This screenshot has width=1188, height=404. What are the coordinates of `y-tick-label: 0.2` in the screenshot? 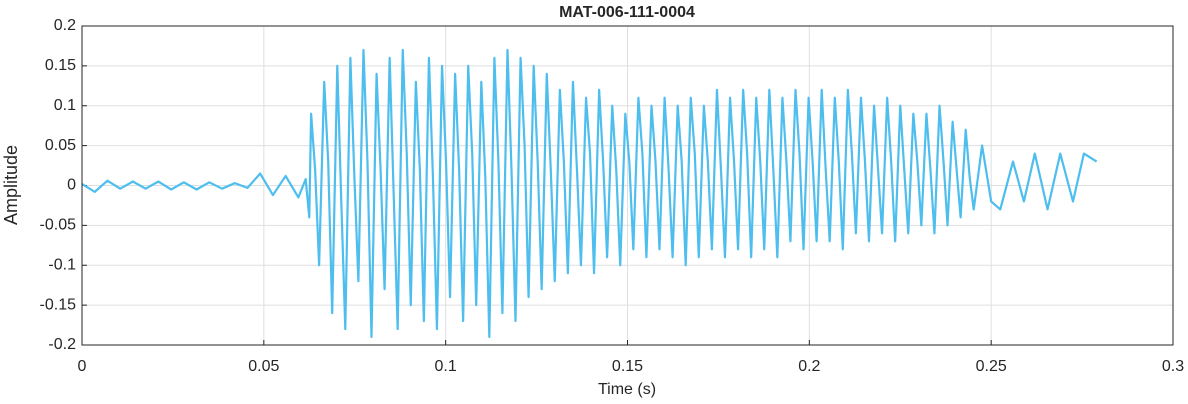 It's located at (65, 25).